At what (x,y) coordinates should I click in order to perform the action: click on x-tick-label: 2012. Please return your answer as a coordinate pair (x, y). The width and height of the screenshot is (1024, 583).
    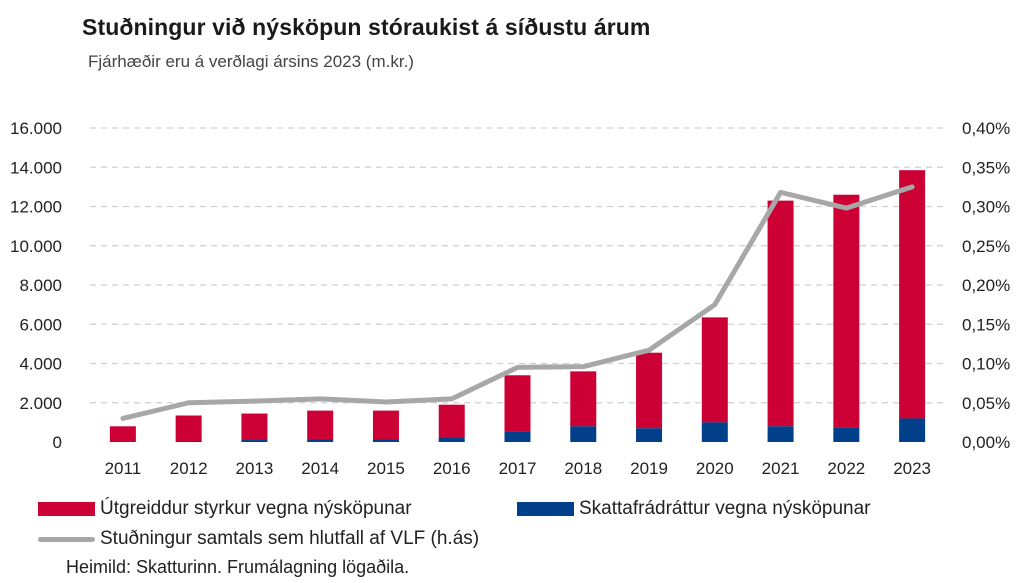
    Looking at the image, I should click on (189, 468).